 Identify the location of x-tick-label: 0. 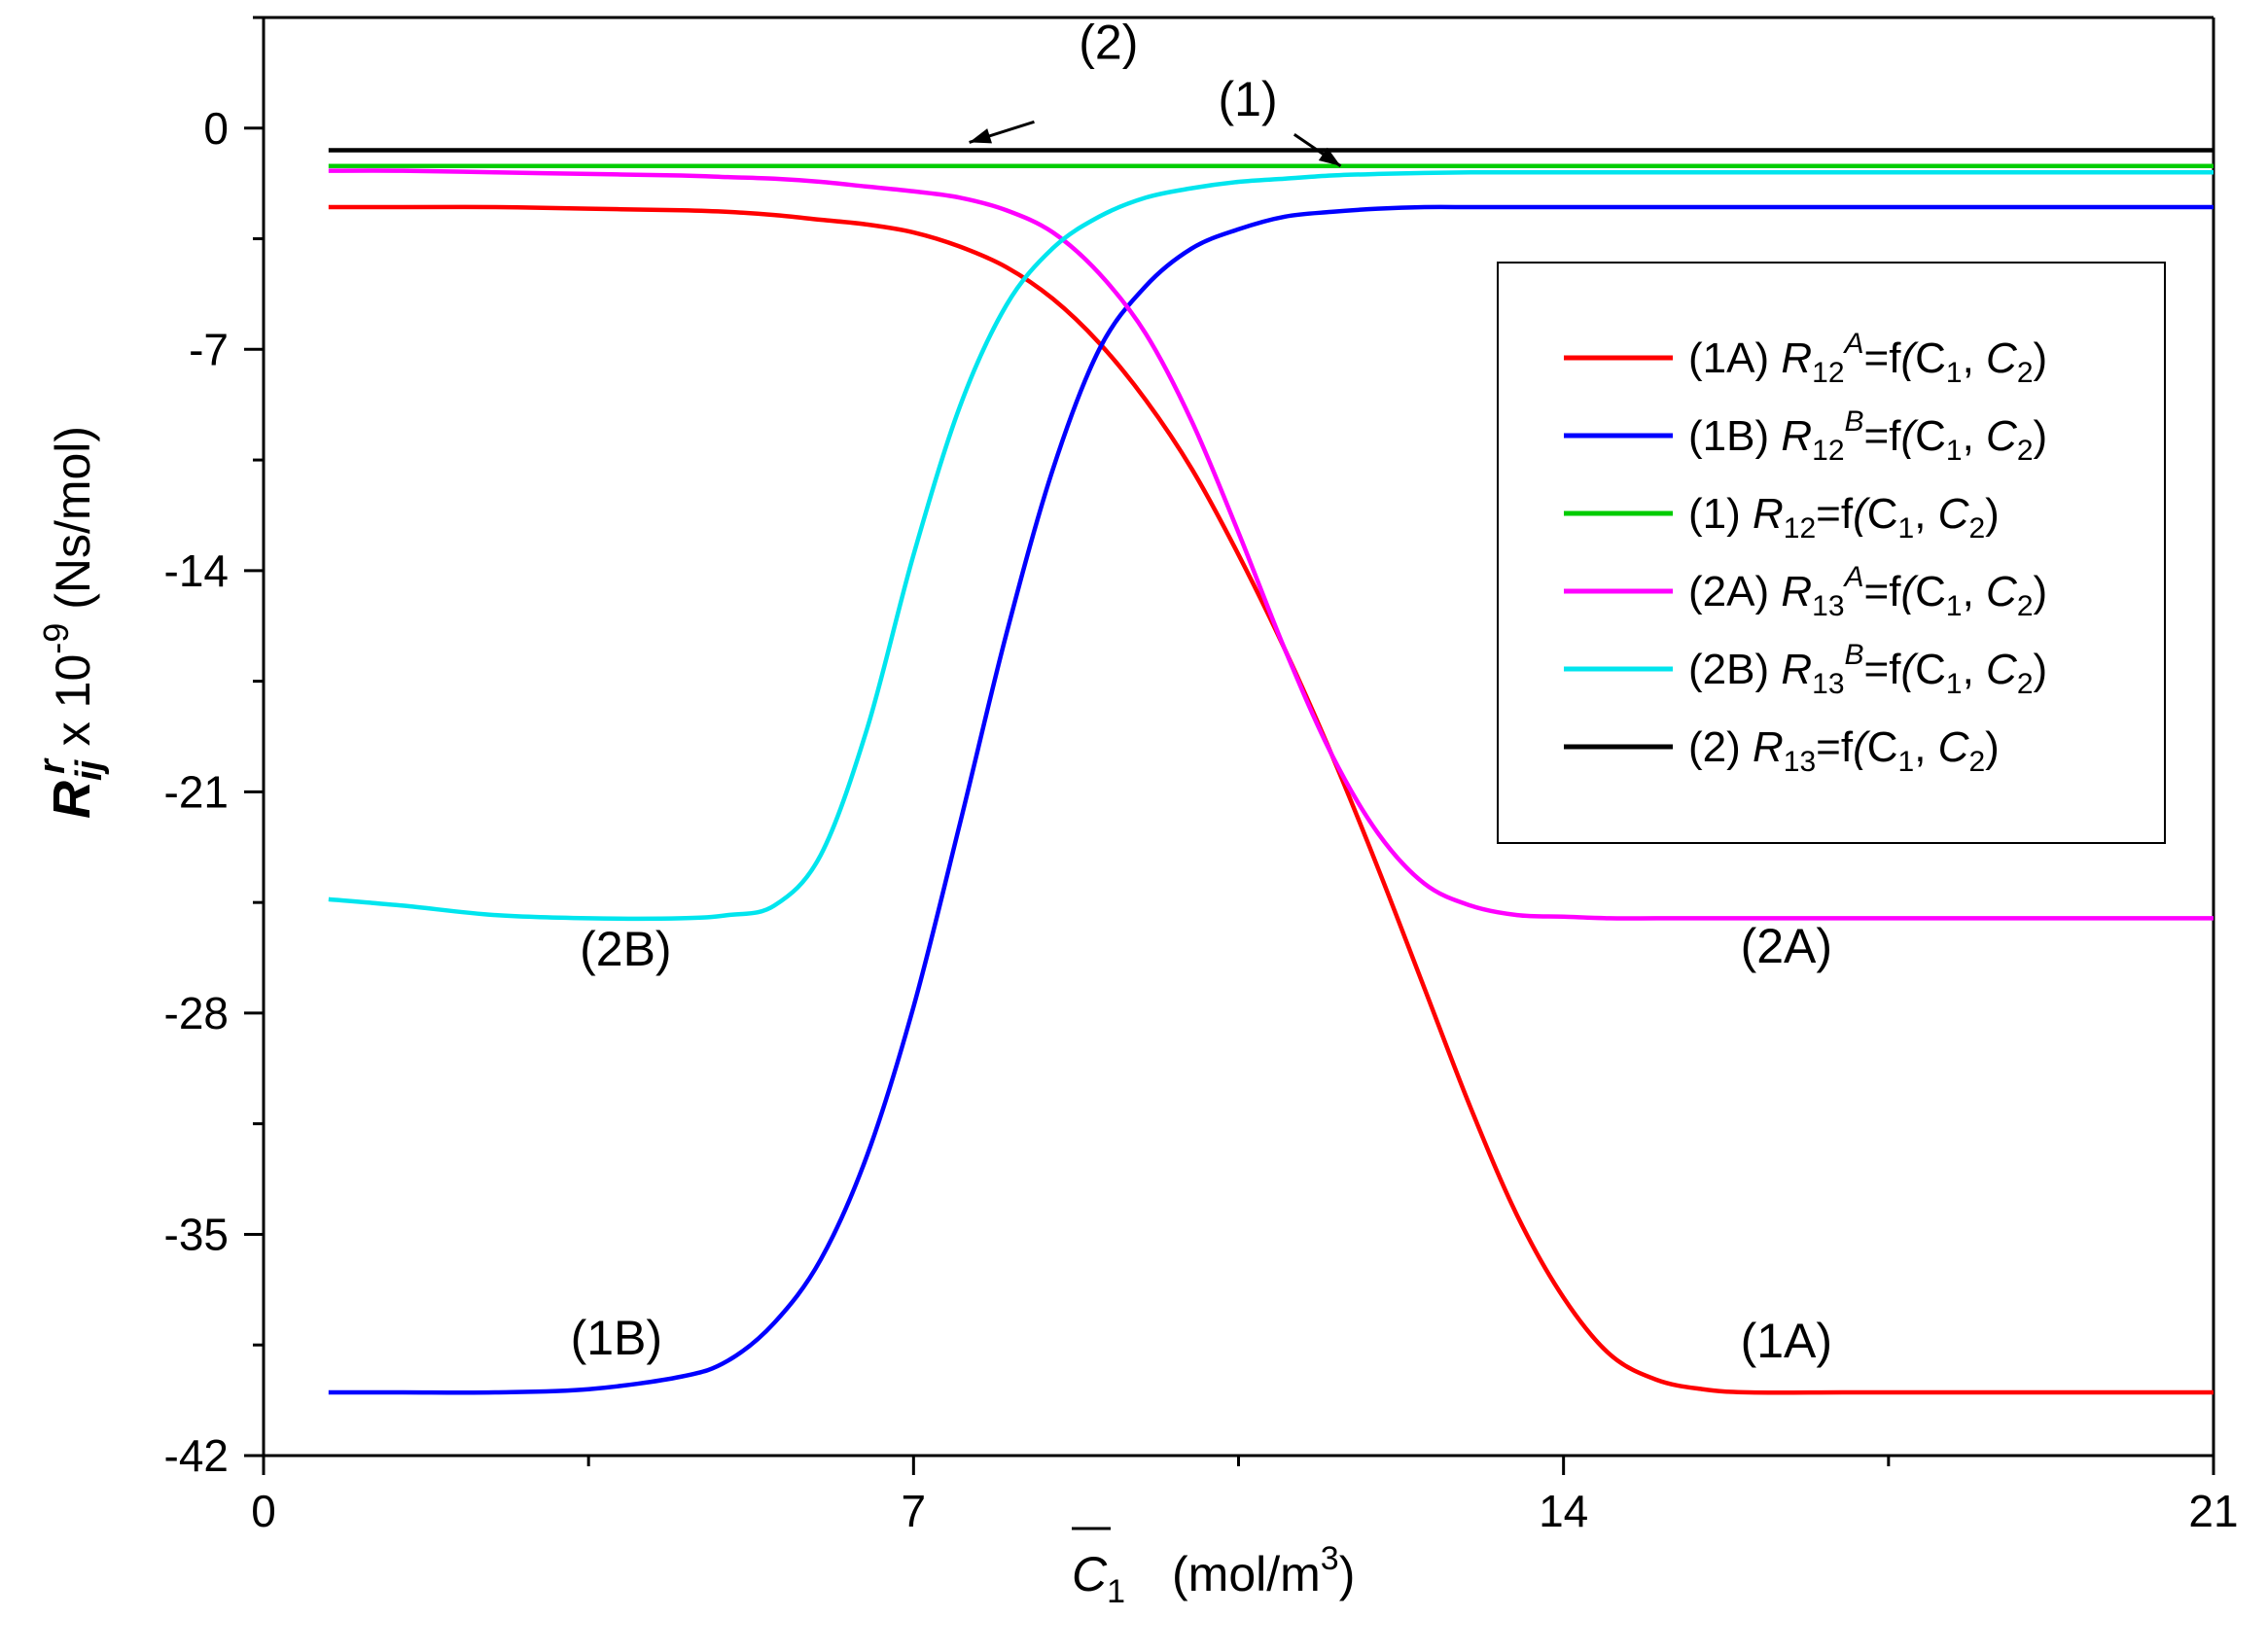
(263, 1511).